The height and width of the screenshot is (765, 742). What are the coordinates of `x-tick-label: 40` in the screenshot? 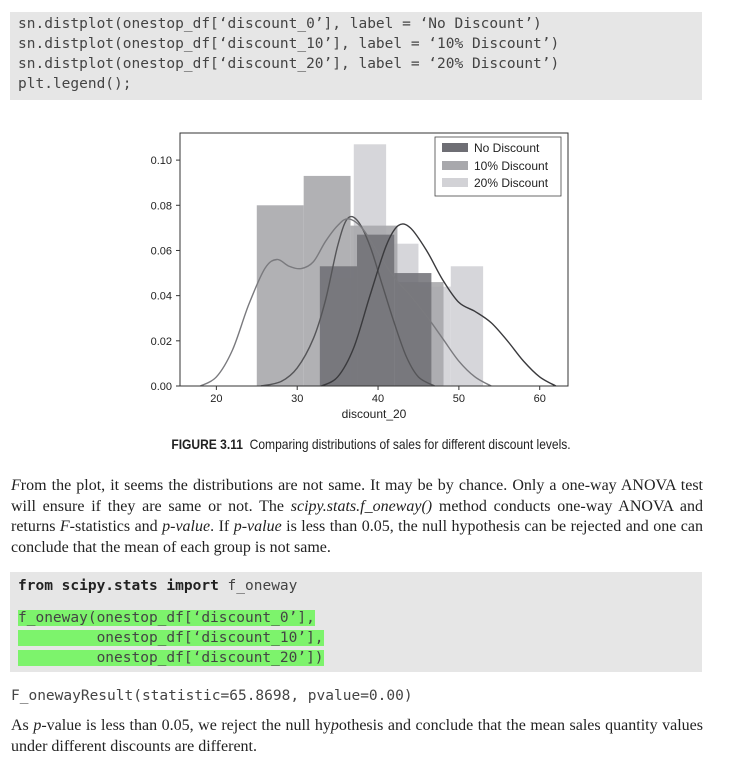 It's located at (378, 399).